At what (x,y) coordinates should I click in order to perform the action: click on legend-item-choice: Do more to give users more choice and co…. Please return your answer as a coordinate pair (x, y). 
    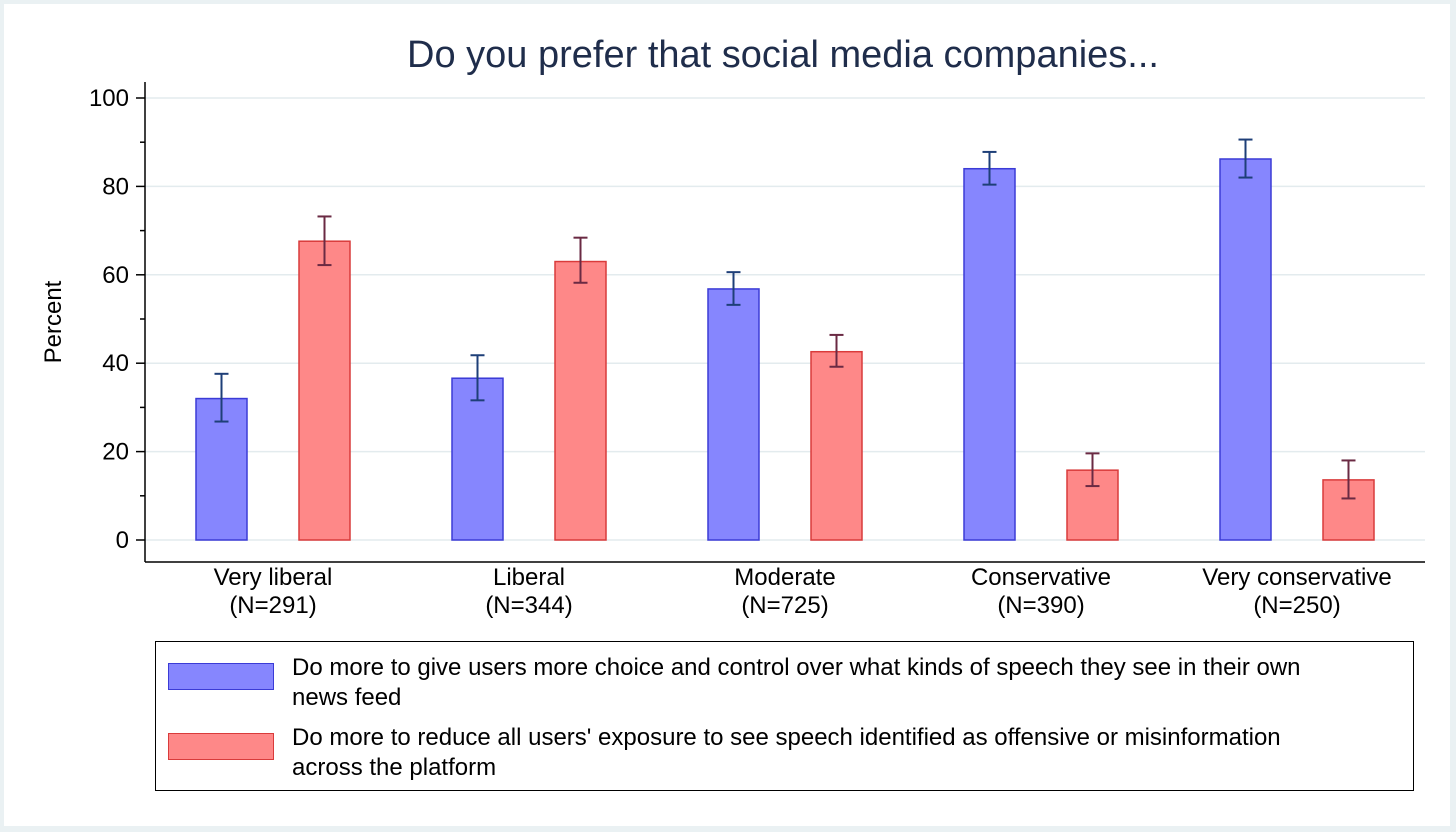
    Looking at the image, I should click on (760, 683).